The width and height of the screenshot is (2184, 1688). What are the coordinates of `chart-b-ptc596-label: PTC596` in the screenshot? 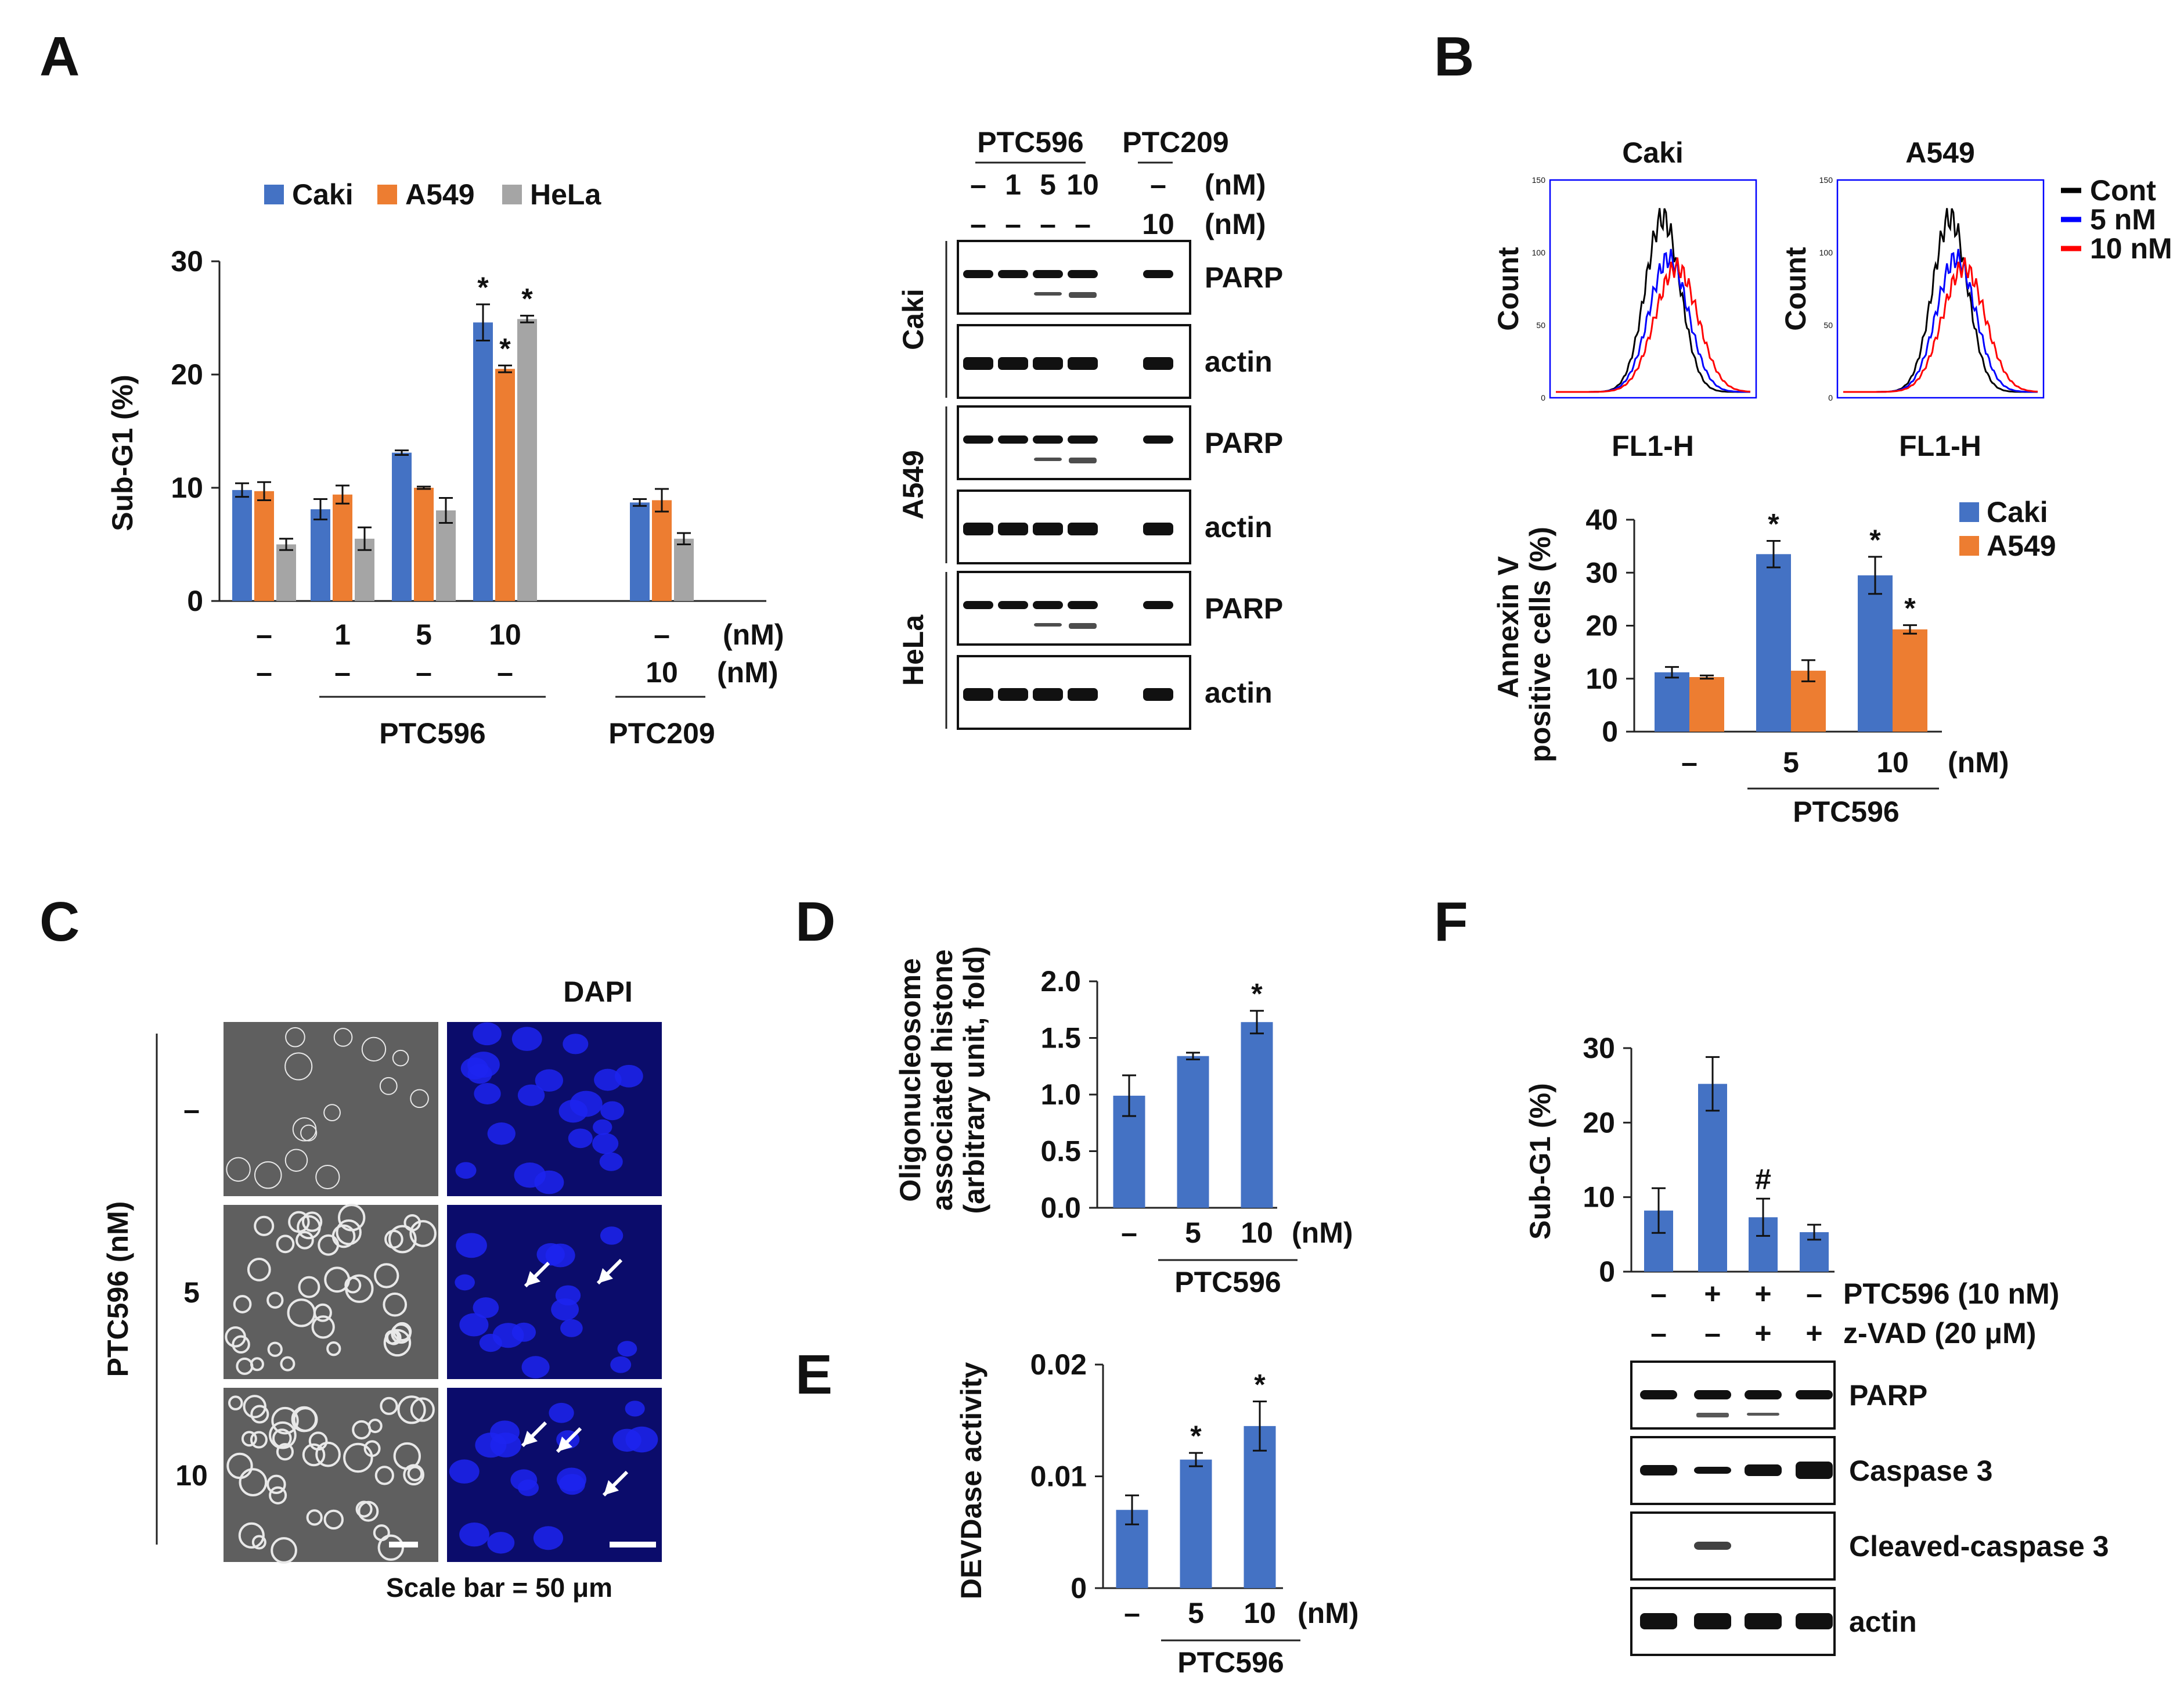 It's located at (1846, 812).